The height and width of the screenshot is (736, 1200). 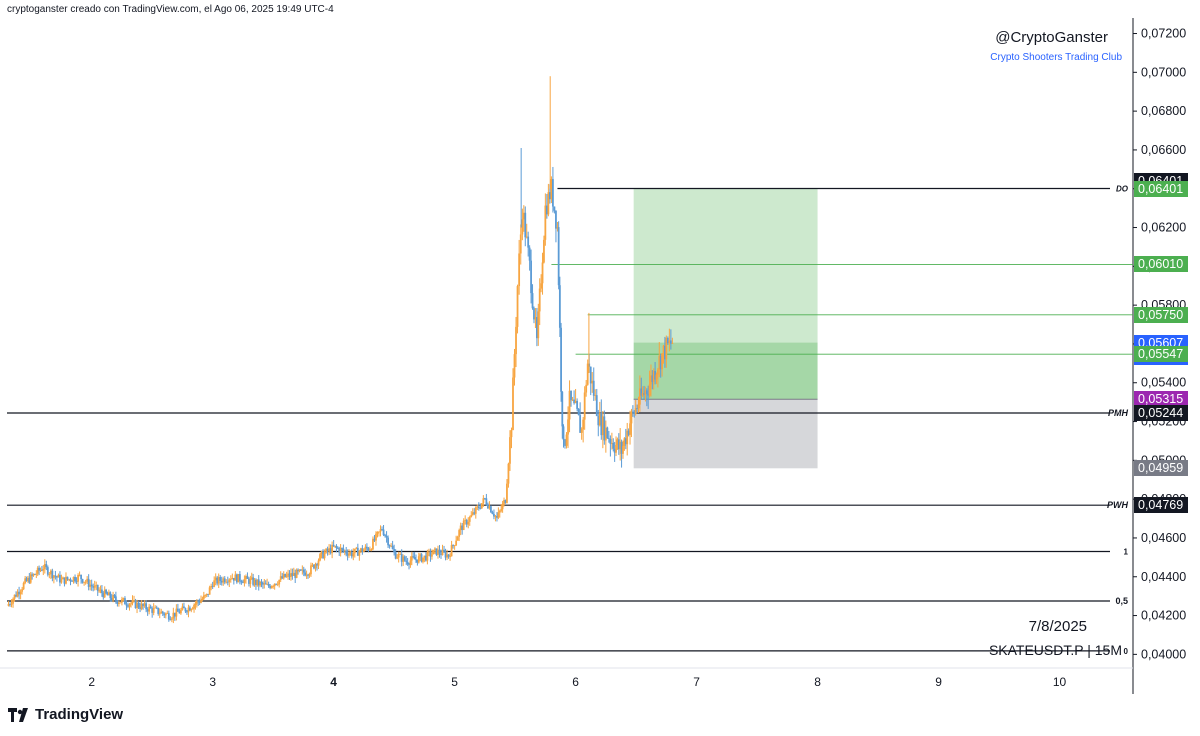 I want to click on level-label: DO, so click(x=1122, y=189).